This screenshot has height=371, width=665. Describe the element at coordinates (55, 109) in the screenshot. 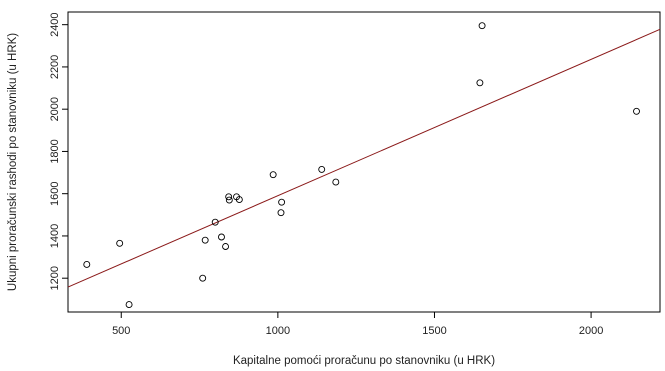

I see `y-tick-label-2000: 2000` at that location.